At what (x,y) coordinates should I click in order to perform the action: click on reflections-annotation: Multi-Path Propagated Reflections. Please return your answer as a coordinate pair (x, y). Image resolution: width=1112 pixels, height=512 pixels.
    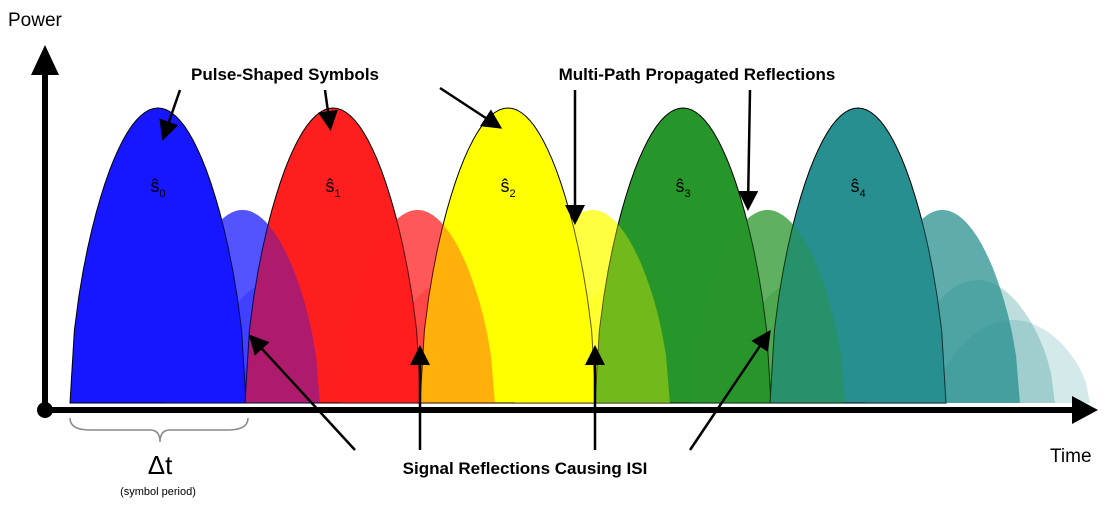
    Looking at the image, I should click on (697, 74).